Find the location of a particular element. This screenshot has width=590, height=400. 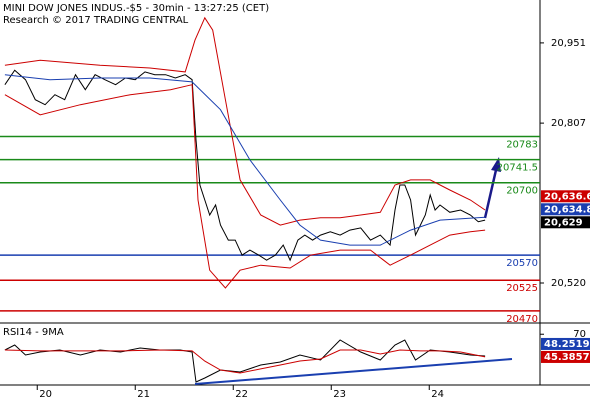

value-box-label: 45.3857 is located at coordinates (567, 357).